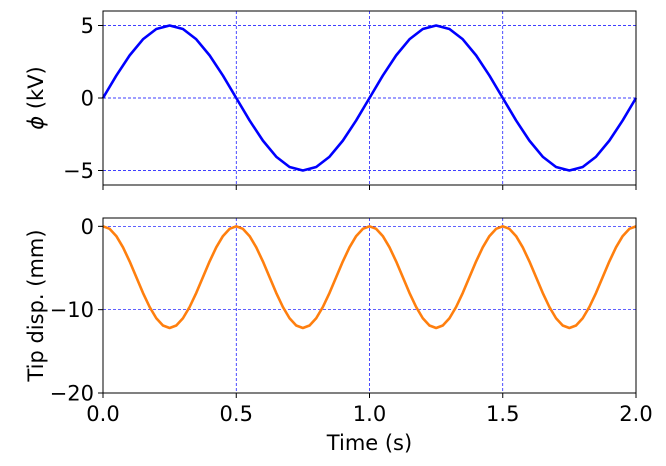 The image size is (666, 466). Describe the element at coordinates (369, 443) in the screenshot. I see `x-axis-label: Time (s)` at that location.